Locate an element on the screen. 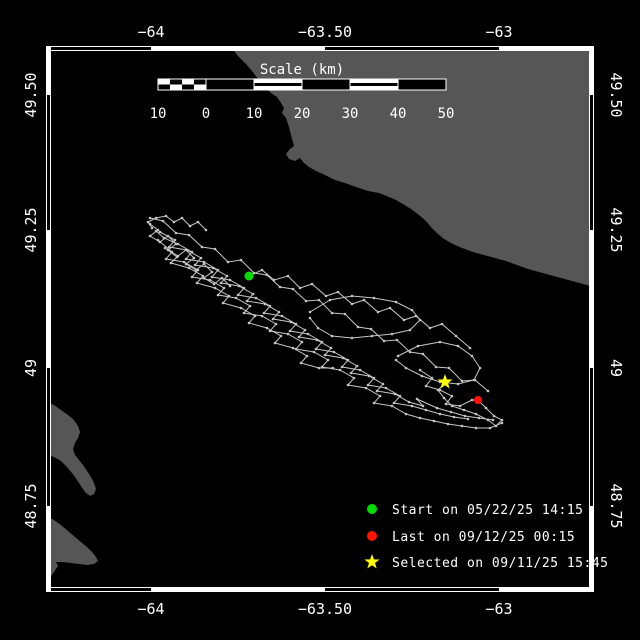 The height and width of the screenshot is (640, 640). frame-zebra-bottom is located at coordinates (546, 589).